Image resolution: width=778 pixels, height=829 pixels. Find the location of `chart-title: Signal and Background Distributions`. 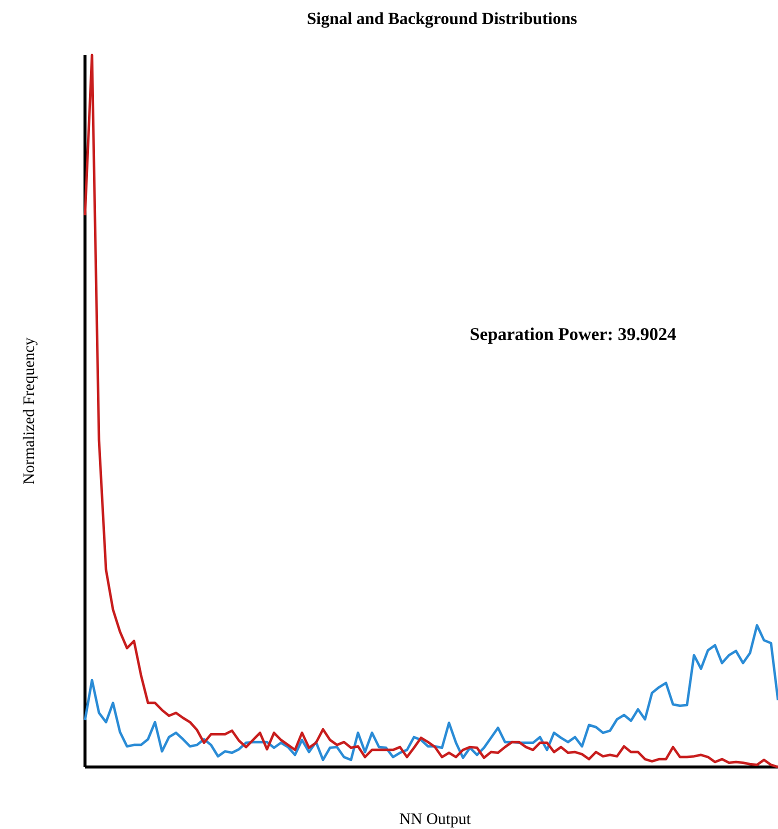

chart-title: Signal and Background Distributions is located at coordinates (442, 18).